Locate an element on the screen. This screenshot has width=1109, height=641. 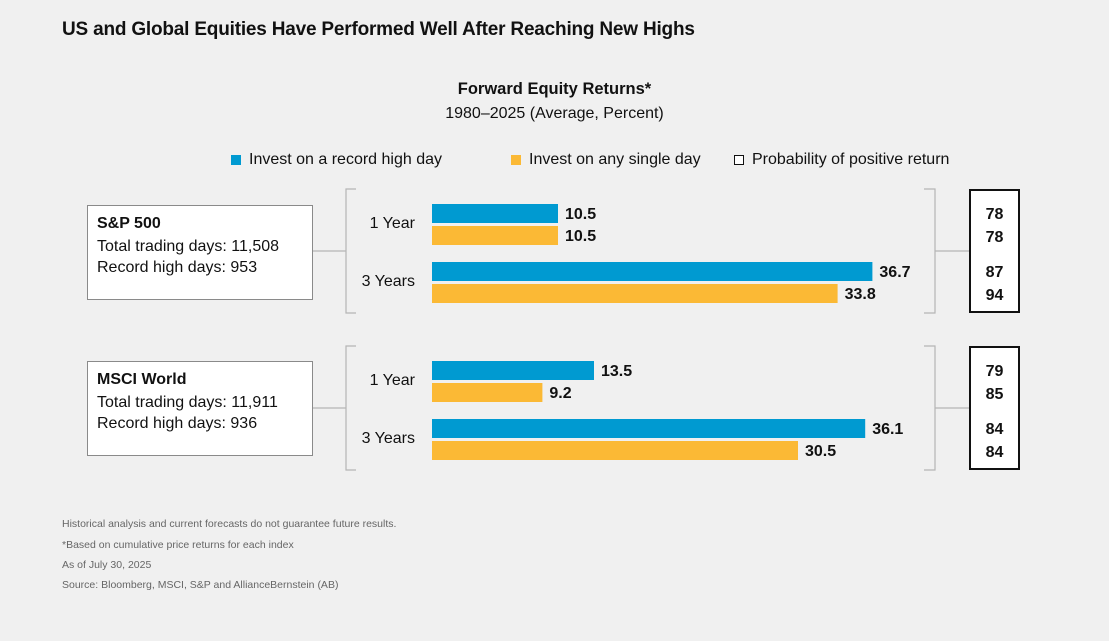
data-label: 13.5 is located at coordinates (616, 371).